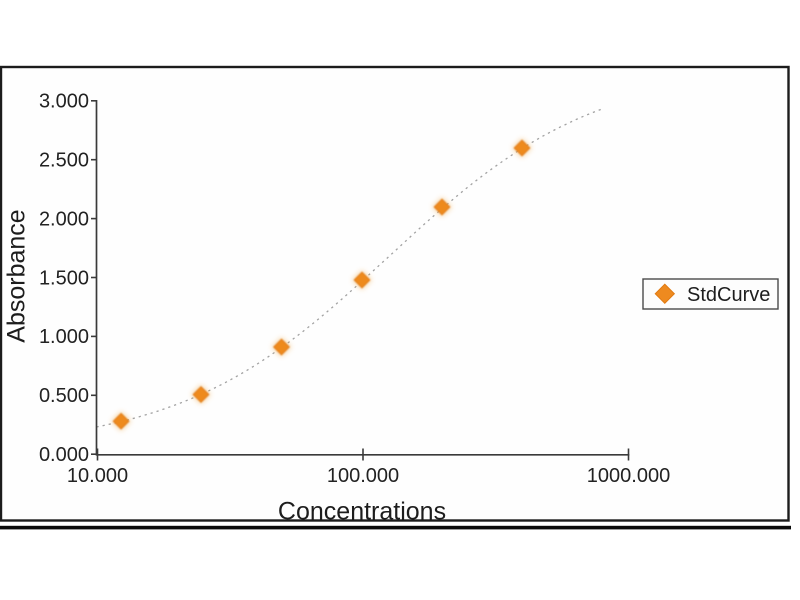 This screenshot has width=800, height=600. Describe the element at coordinates (64, 455) in the screenshot. I see `svg-text: 0.000` at that location.